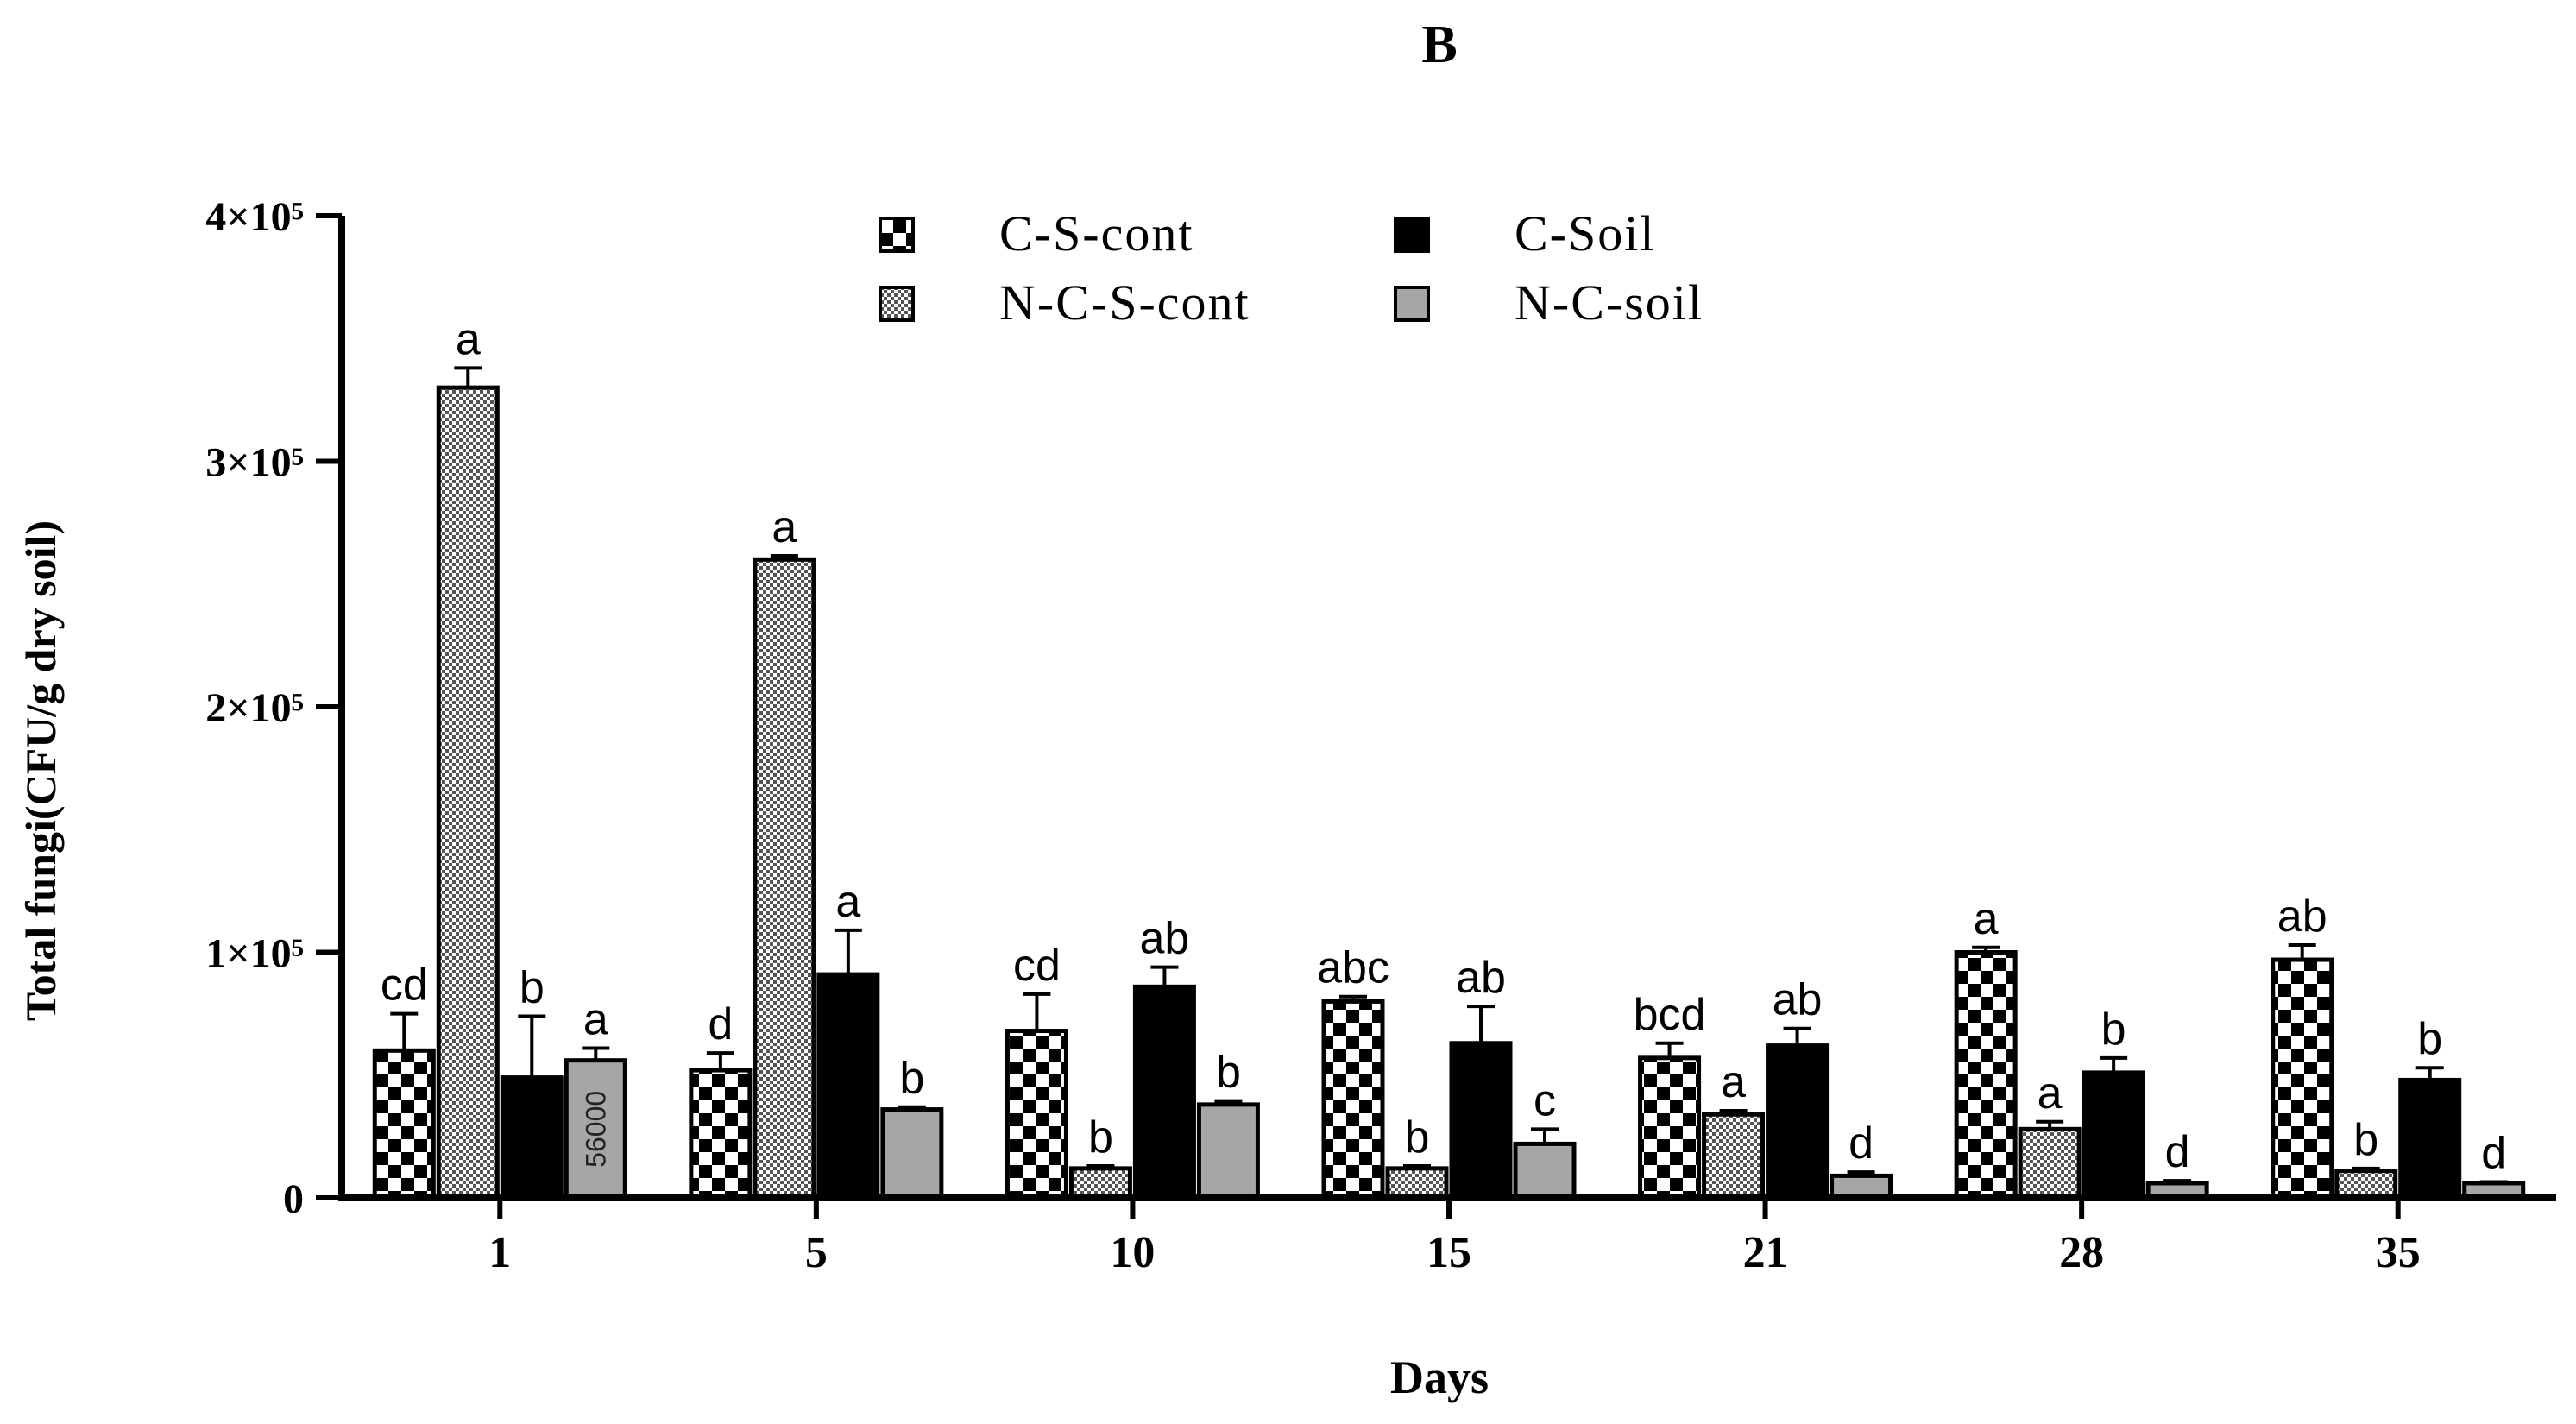 This screenshot has width=2576, height=1424. What do you see at coordinates (1228, 1073) in the screenshot?
I see `significance-letter-3-2: b` at bounding box center [1228, 1073].